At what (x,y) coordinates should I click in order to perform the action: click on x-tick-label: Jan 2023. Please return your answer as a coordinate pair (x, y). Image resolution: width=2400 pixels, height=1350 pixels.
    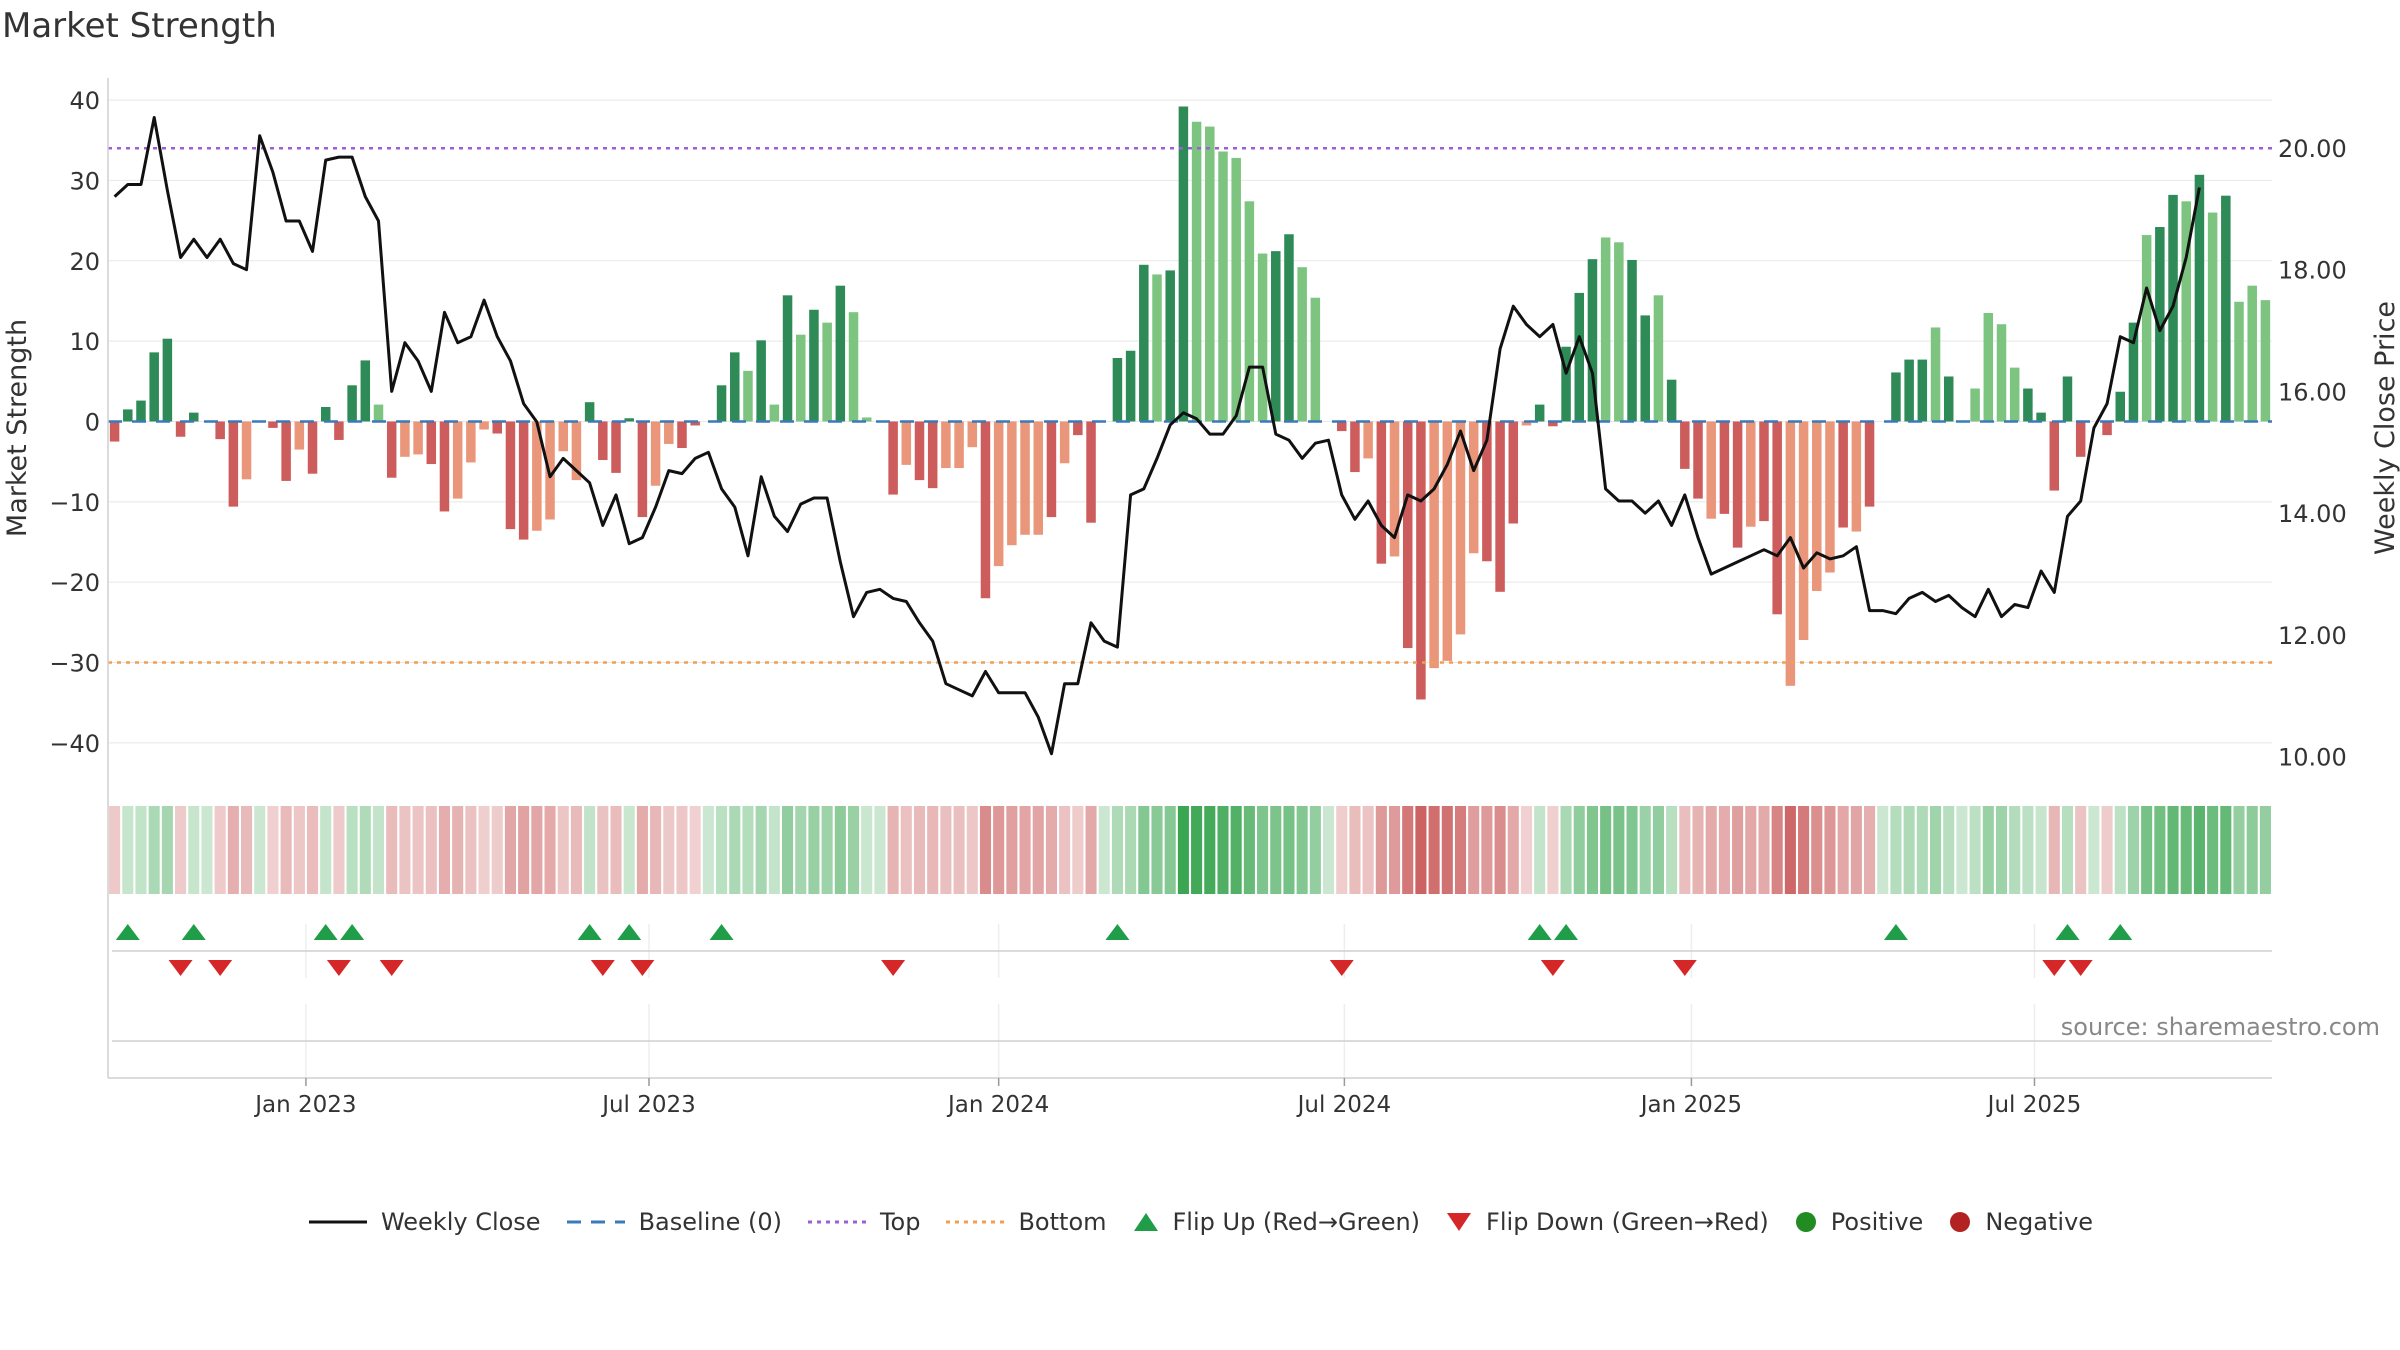
    Looking at the image, I should click on (304, 1105).